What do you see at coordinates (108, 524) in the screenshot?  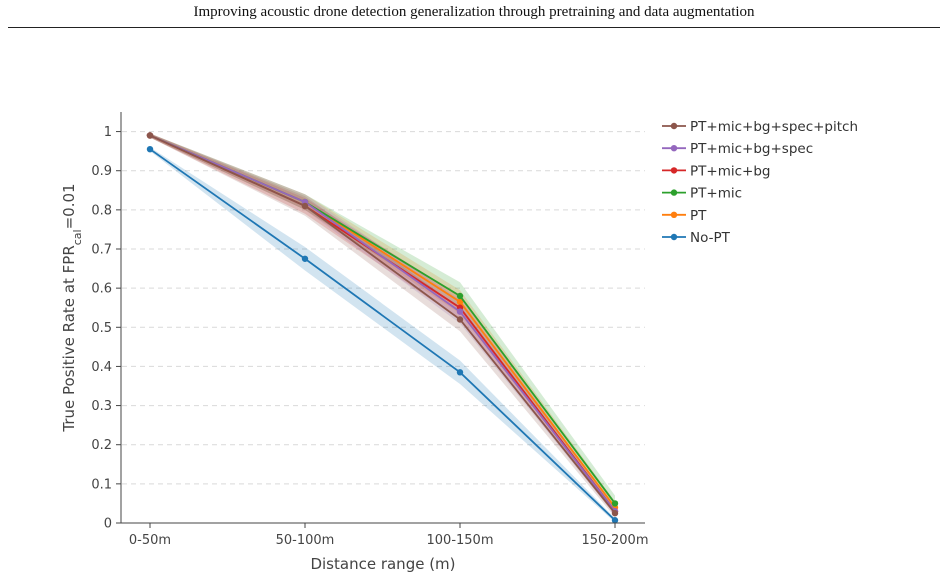 I see `y-tick-label: 0` at bounding box center [108, 524].